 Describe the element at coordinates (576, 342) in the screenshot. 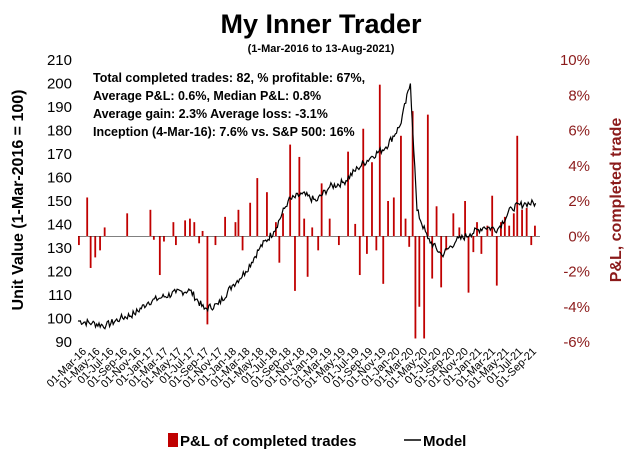

I see `right-tick-label: -6%` at that location.